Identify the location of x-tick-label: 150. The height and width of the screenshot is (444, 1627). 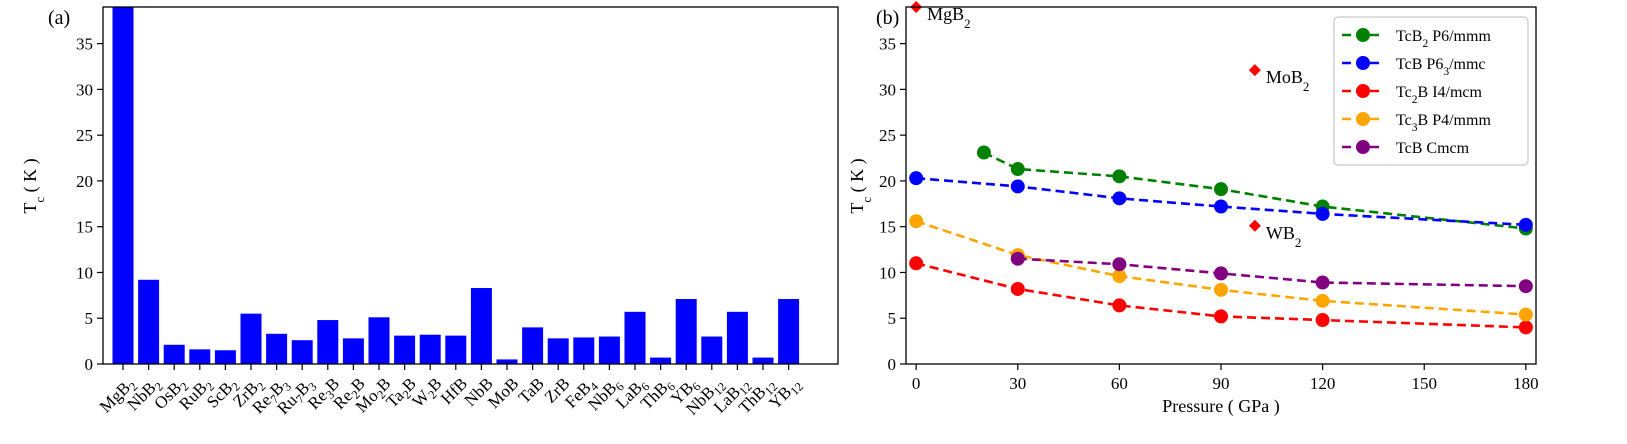
(1424, 383).